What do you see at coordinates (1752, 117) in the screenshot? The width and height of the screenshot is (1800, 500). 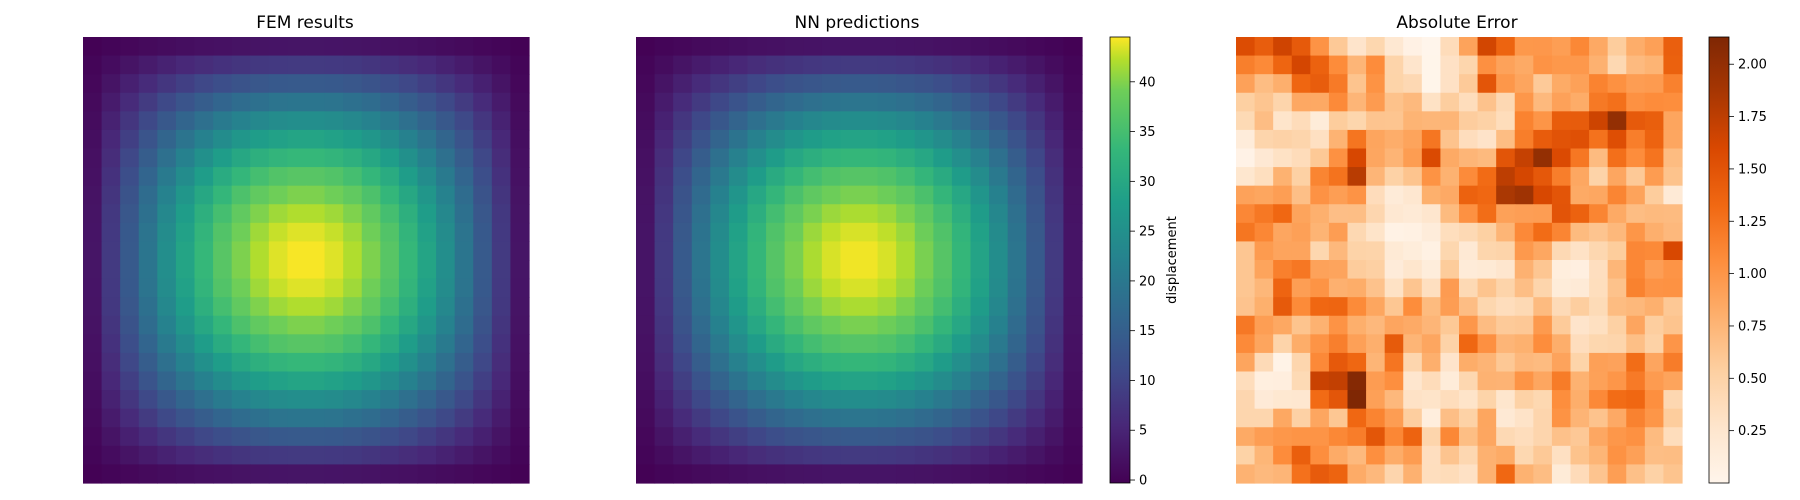 I see `colorbar-tick-label: 1.75` at bounding box center [1752, 117].